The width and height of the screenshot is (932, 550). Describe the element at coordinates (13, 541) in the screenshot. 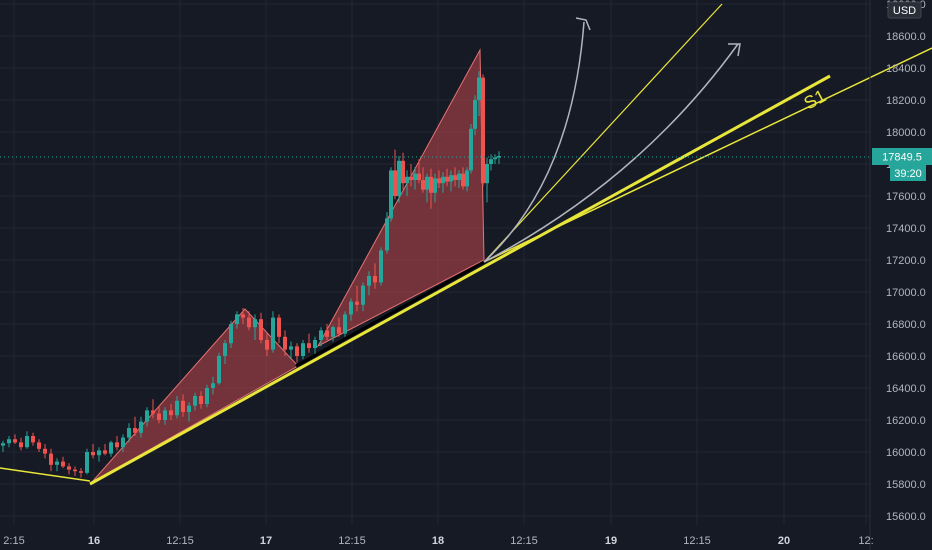

I see `x-tick-label: 2:15` at that location.